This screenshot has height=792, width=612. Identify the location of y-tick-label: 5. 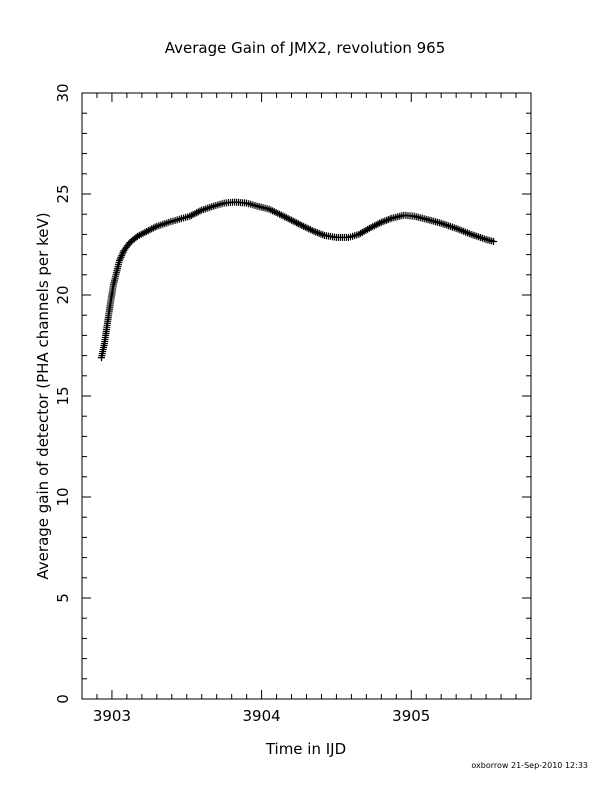
(63, 598).